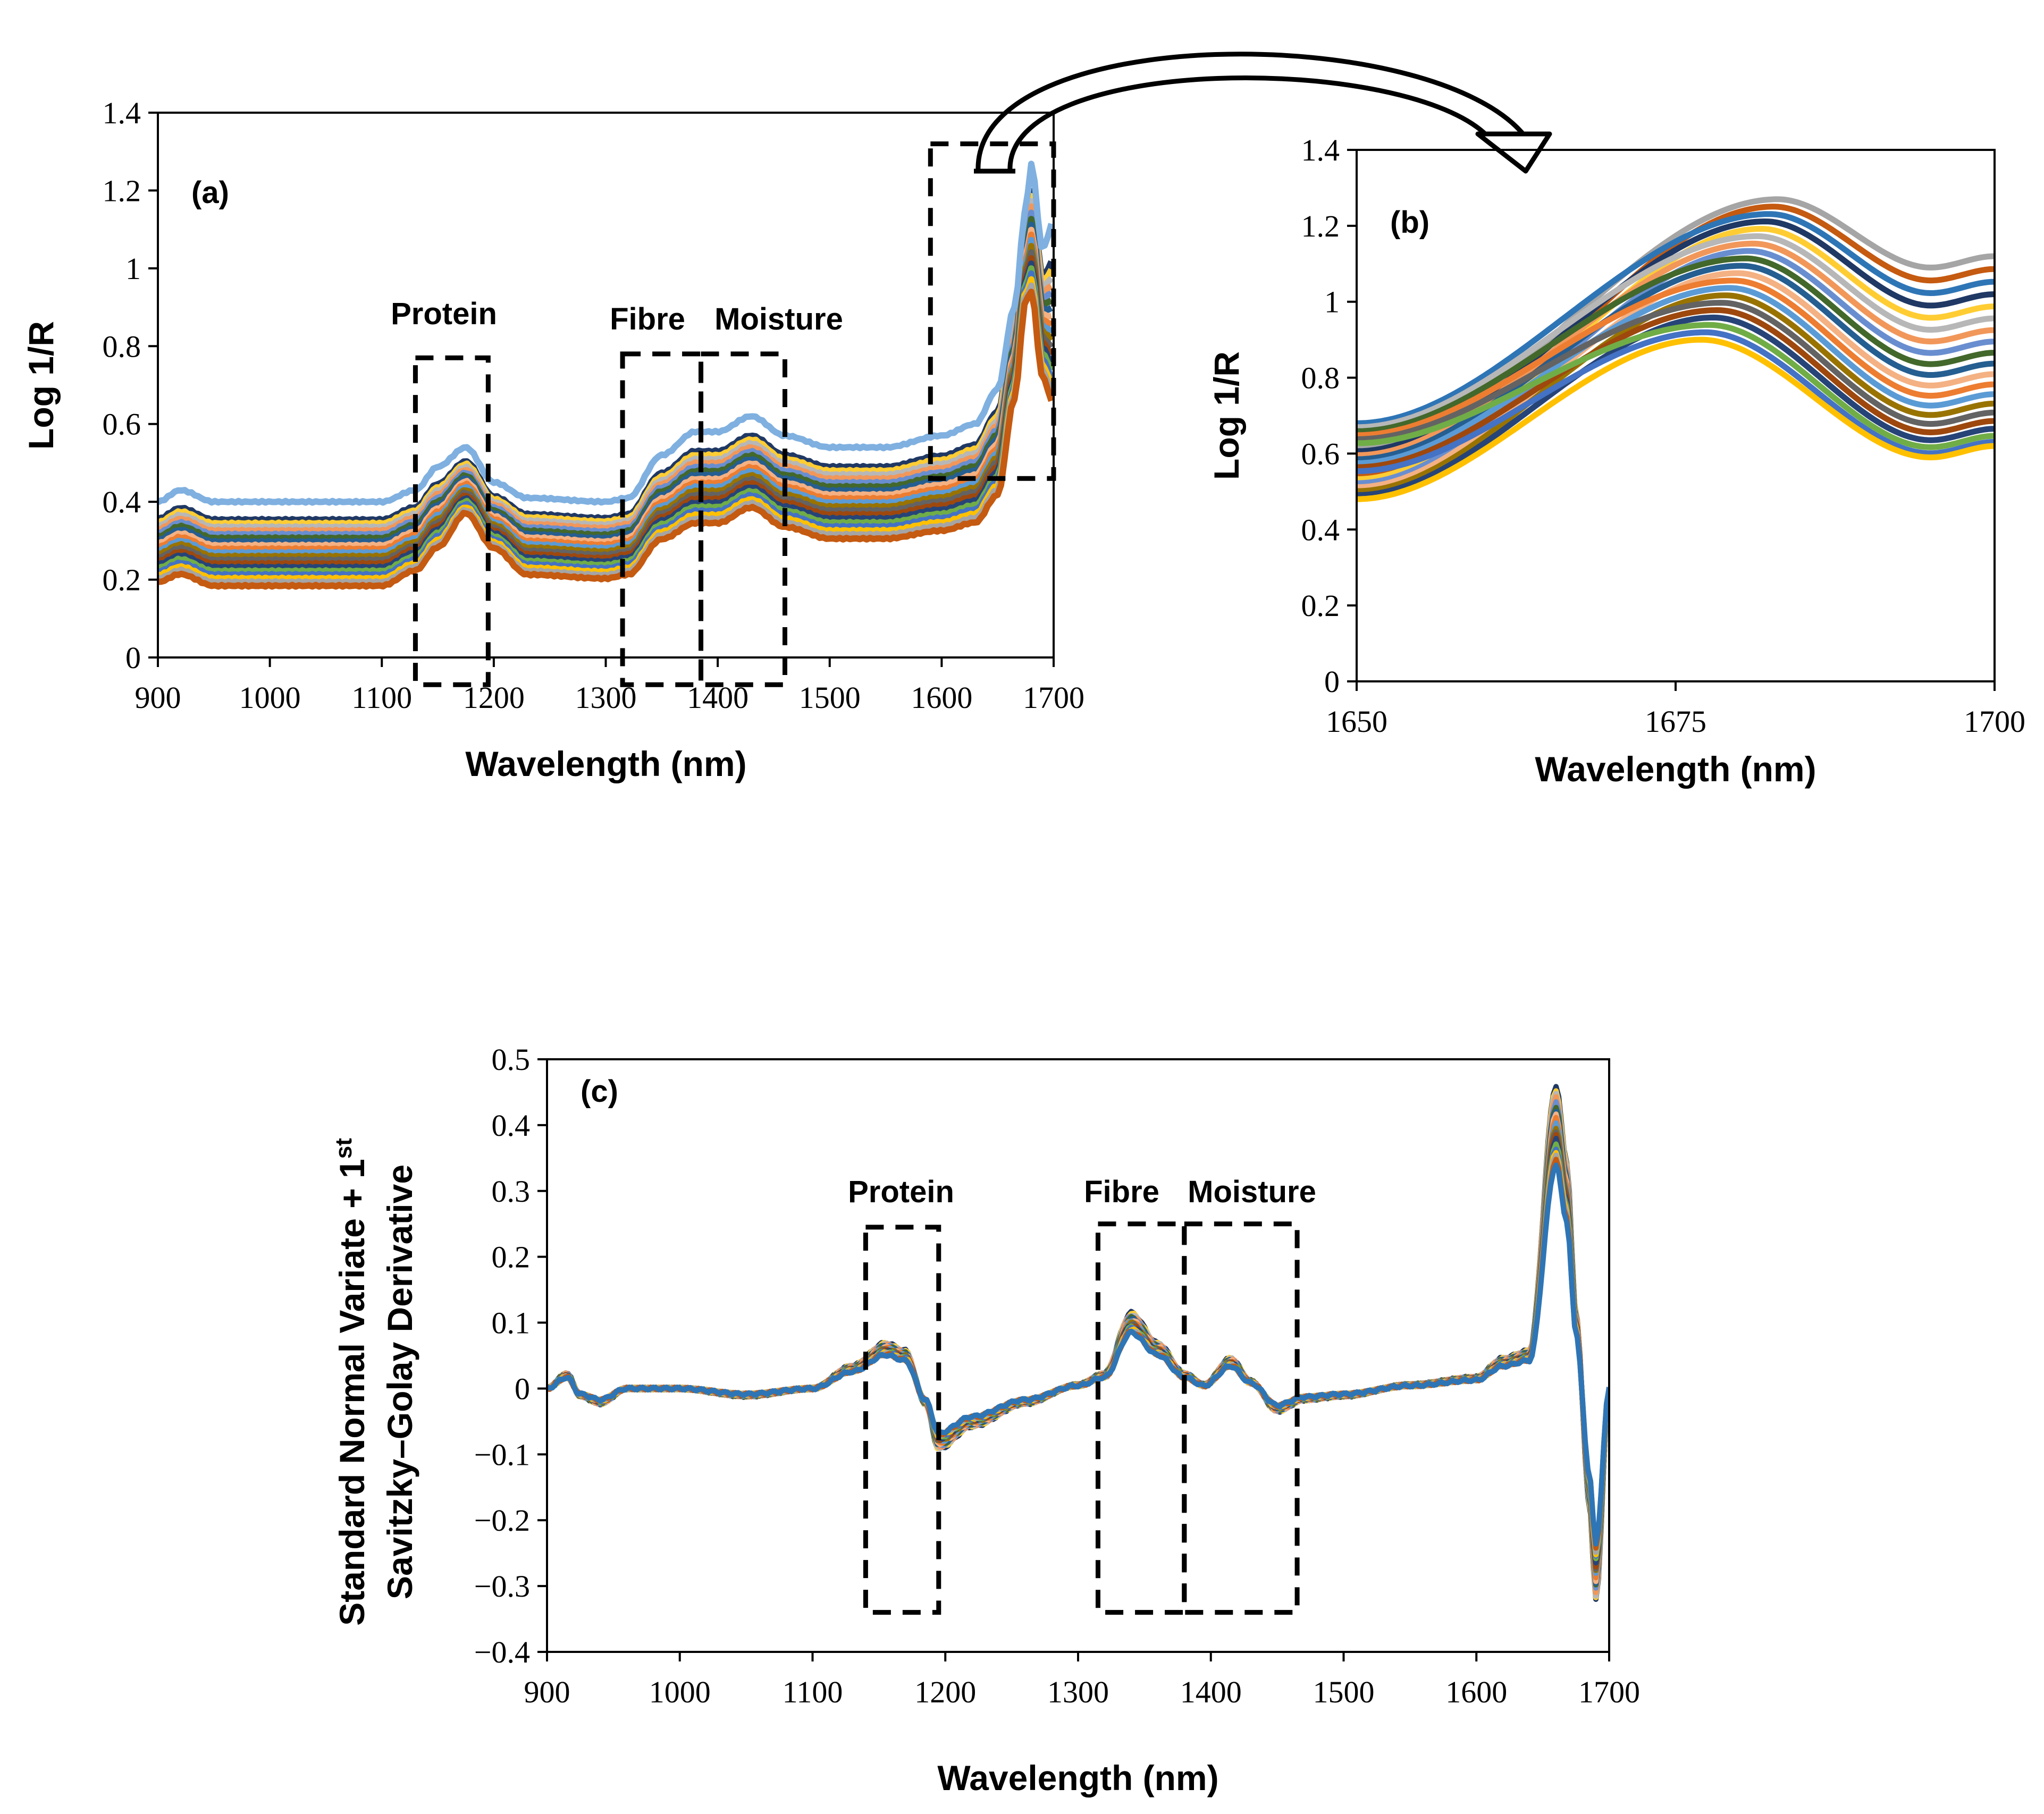  I want to click on series-group-b, so click(1676, 349).